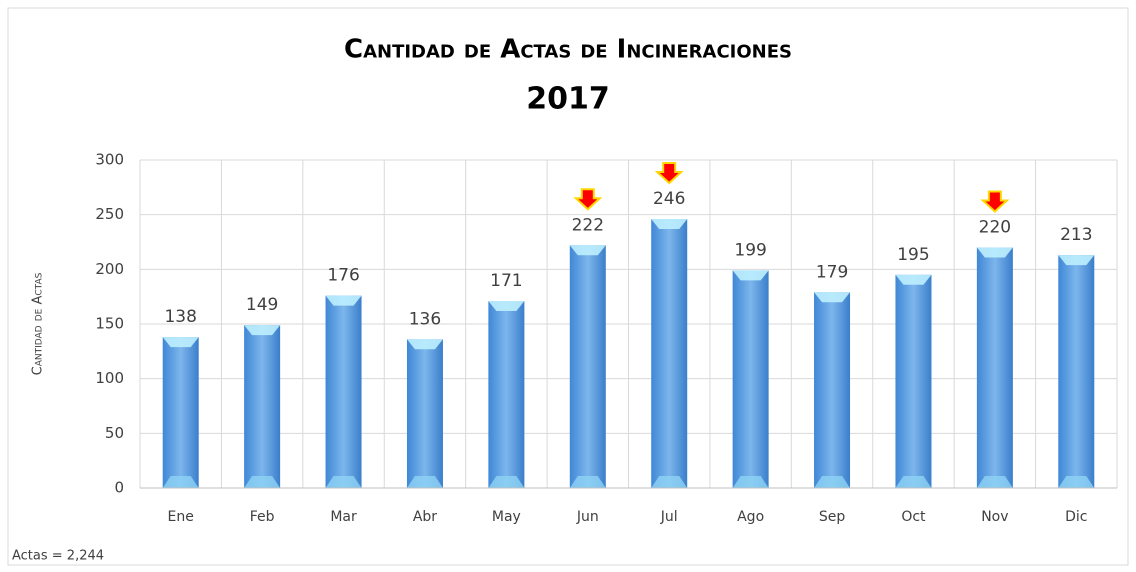 This screenshot has height=572, width=1136. Describe the element at coordinates (669, 517) in the screenshot. I see `x-tick-label: Jul` at that location.